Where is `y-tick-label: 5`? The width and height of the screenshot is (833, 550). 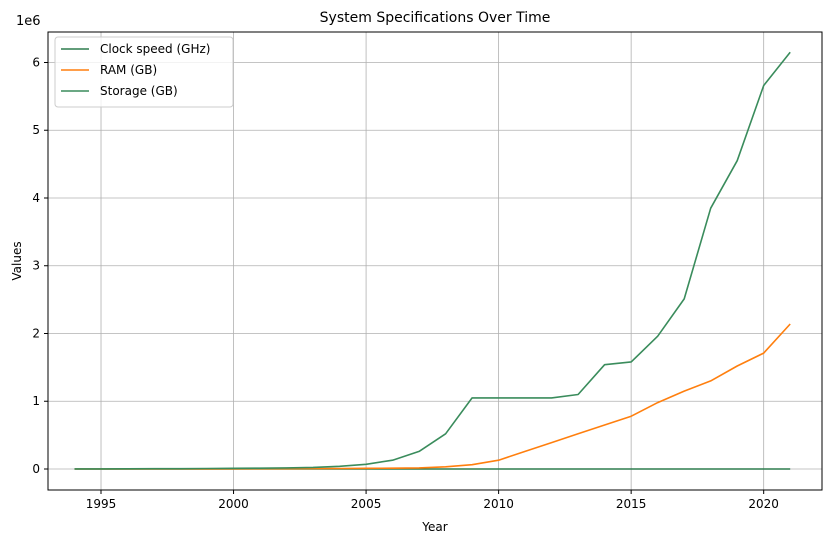 y-tick-label: 5 is located at coordinates (36, 130).